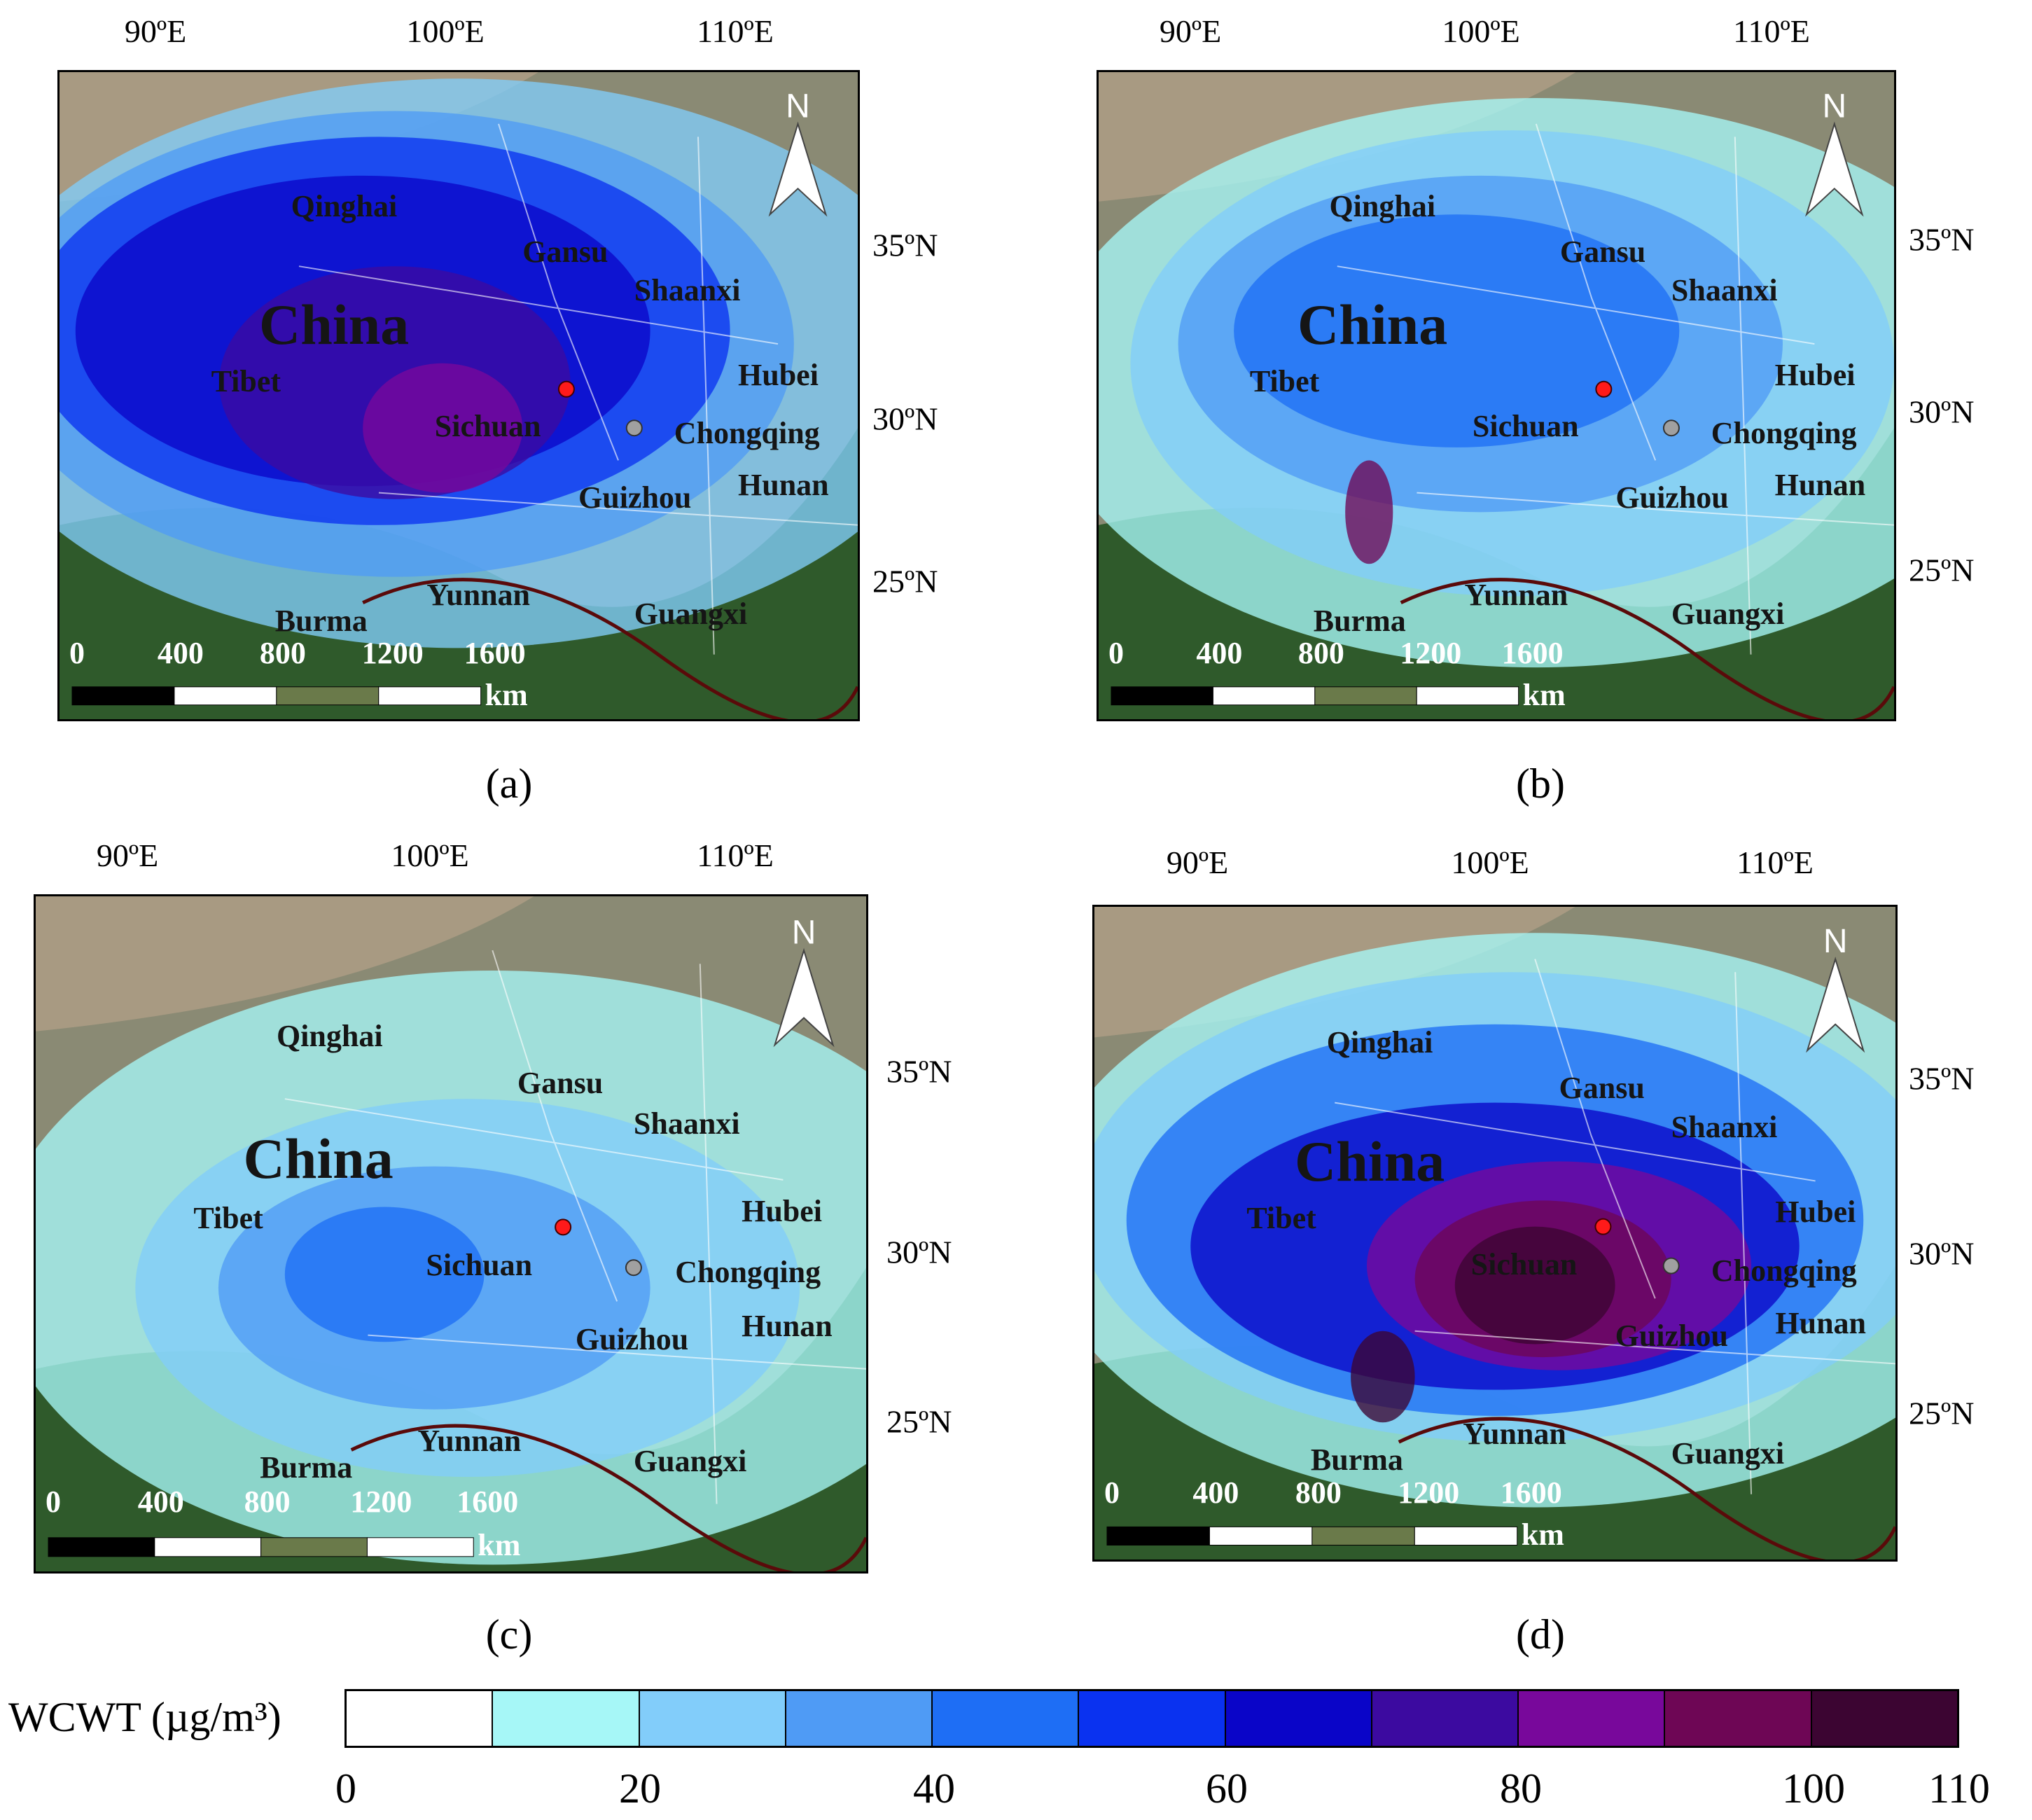 This screenshot has width=2032, height=1820. Describe the element at coordinates (1190, 31) in the screenshot. I see `longitude-label: 90ºE` at that location.